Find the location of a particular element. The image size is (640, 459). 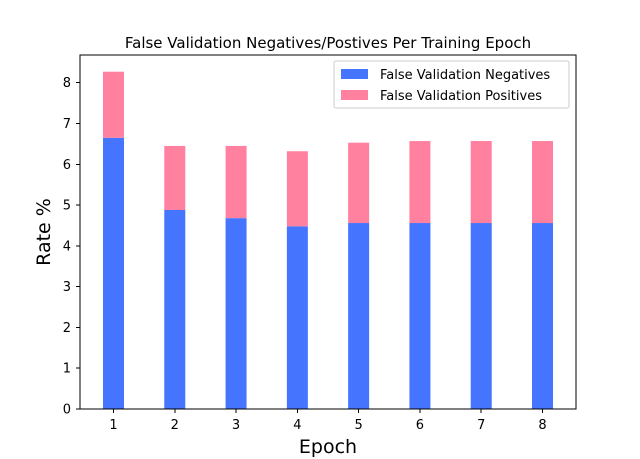

x-axis-label: Epoch is located at coordinates (328, 447).